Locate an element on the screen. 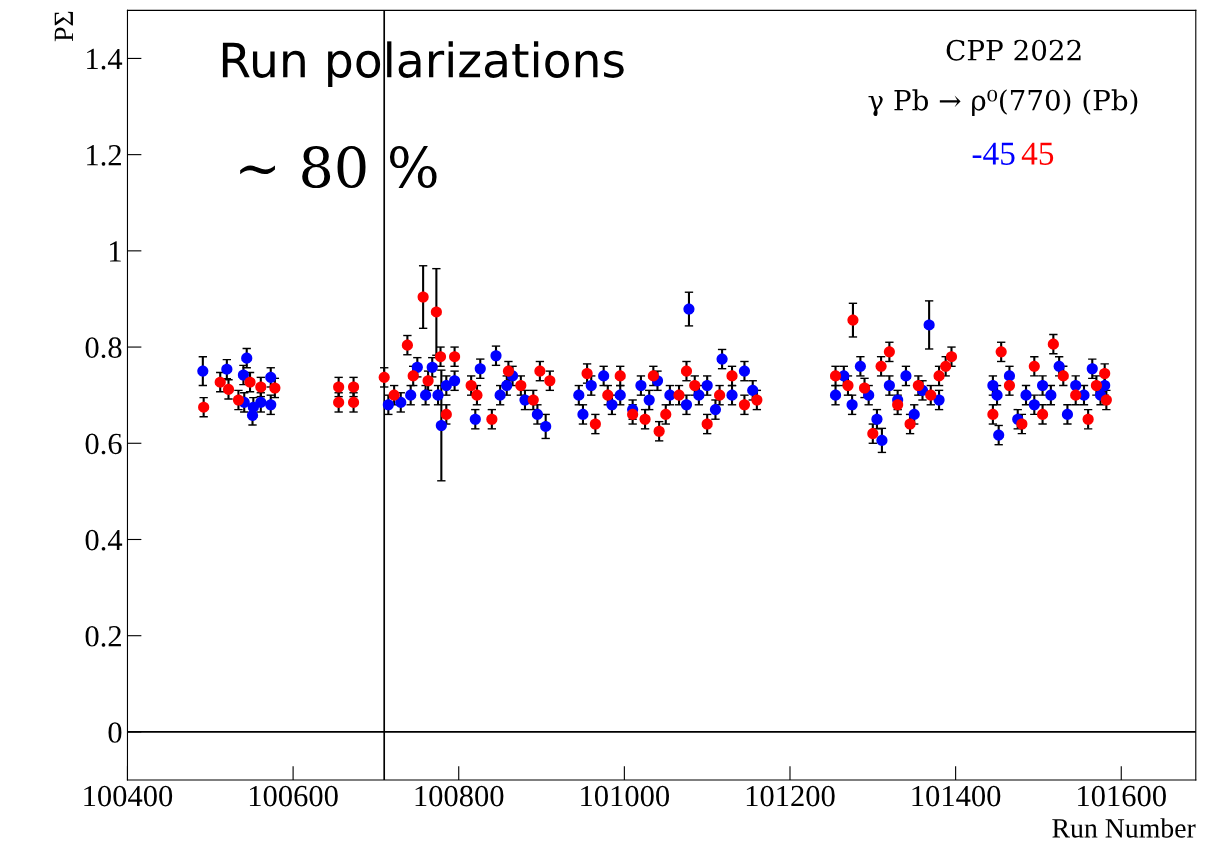  x-tick-label: 101200 is located at coordinates (790, 796).